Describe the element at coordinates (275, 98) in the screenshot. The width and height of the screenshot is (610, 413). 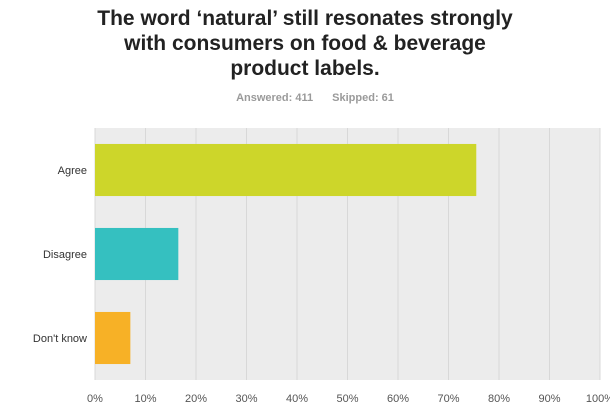
I see `answered-count: Answered: 411` at that location.